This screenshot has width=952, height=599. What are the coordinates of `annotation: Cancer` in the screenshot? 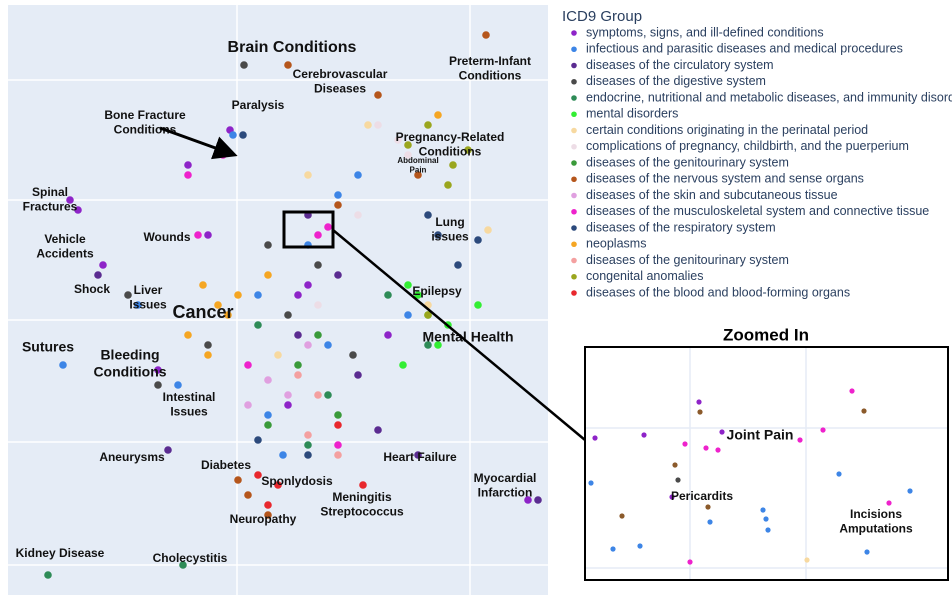 It's located at (202, 312).